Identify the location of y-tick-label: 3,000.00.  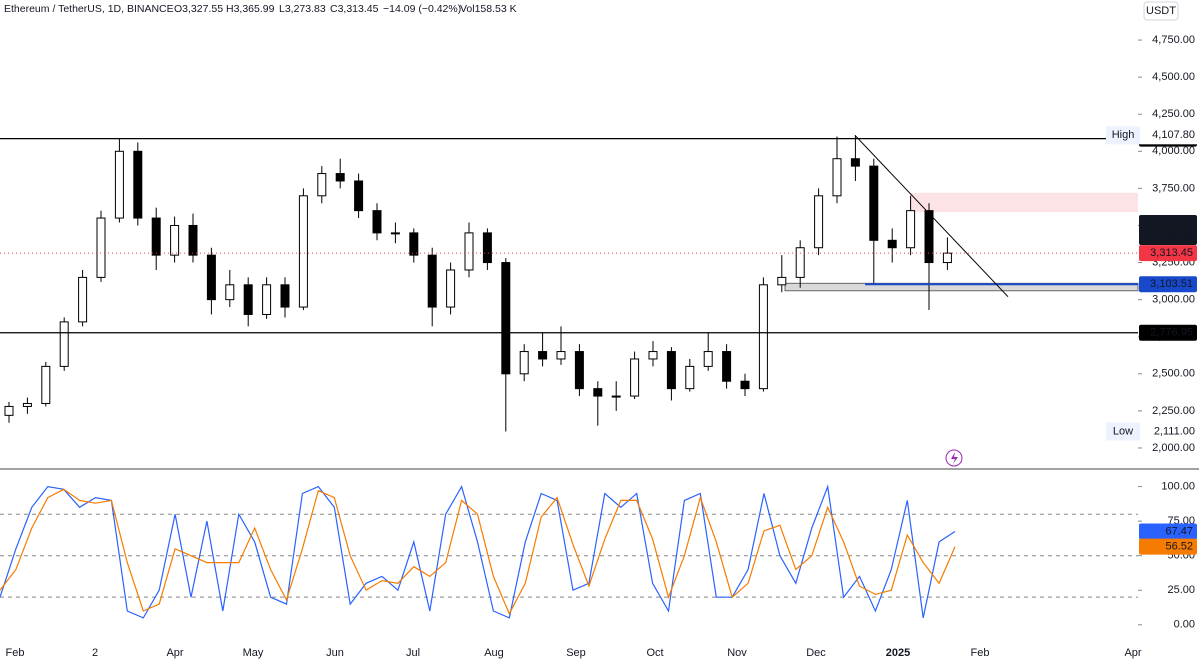
(1173, 300).